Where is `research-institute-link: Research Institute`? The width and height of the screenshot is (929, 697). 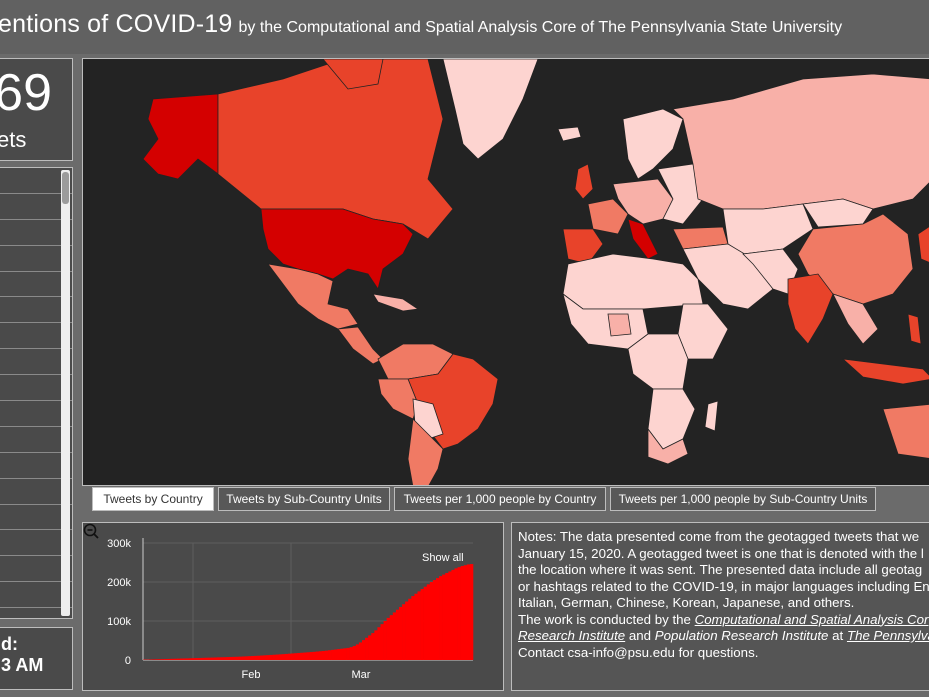 research-institute-link: Research Institute is located at coordinates (572, 635).